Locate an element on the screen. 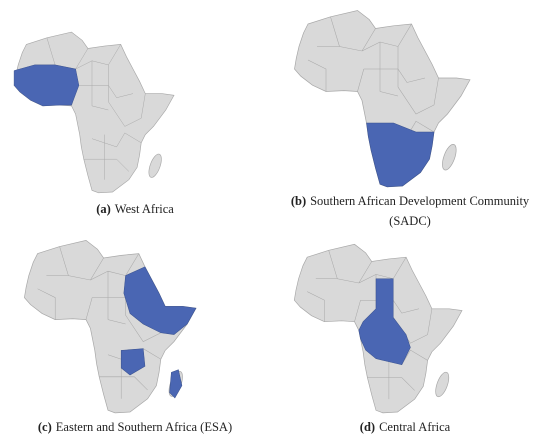  panel-tag: (b) is located at coordinates (298, 201).